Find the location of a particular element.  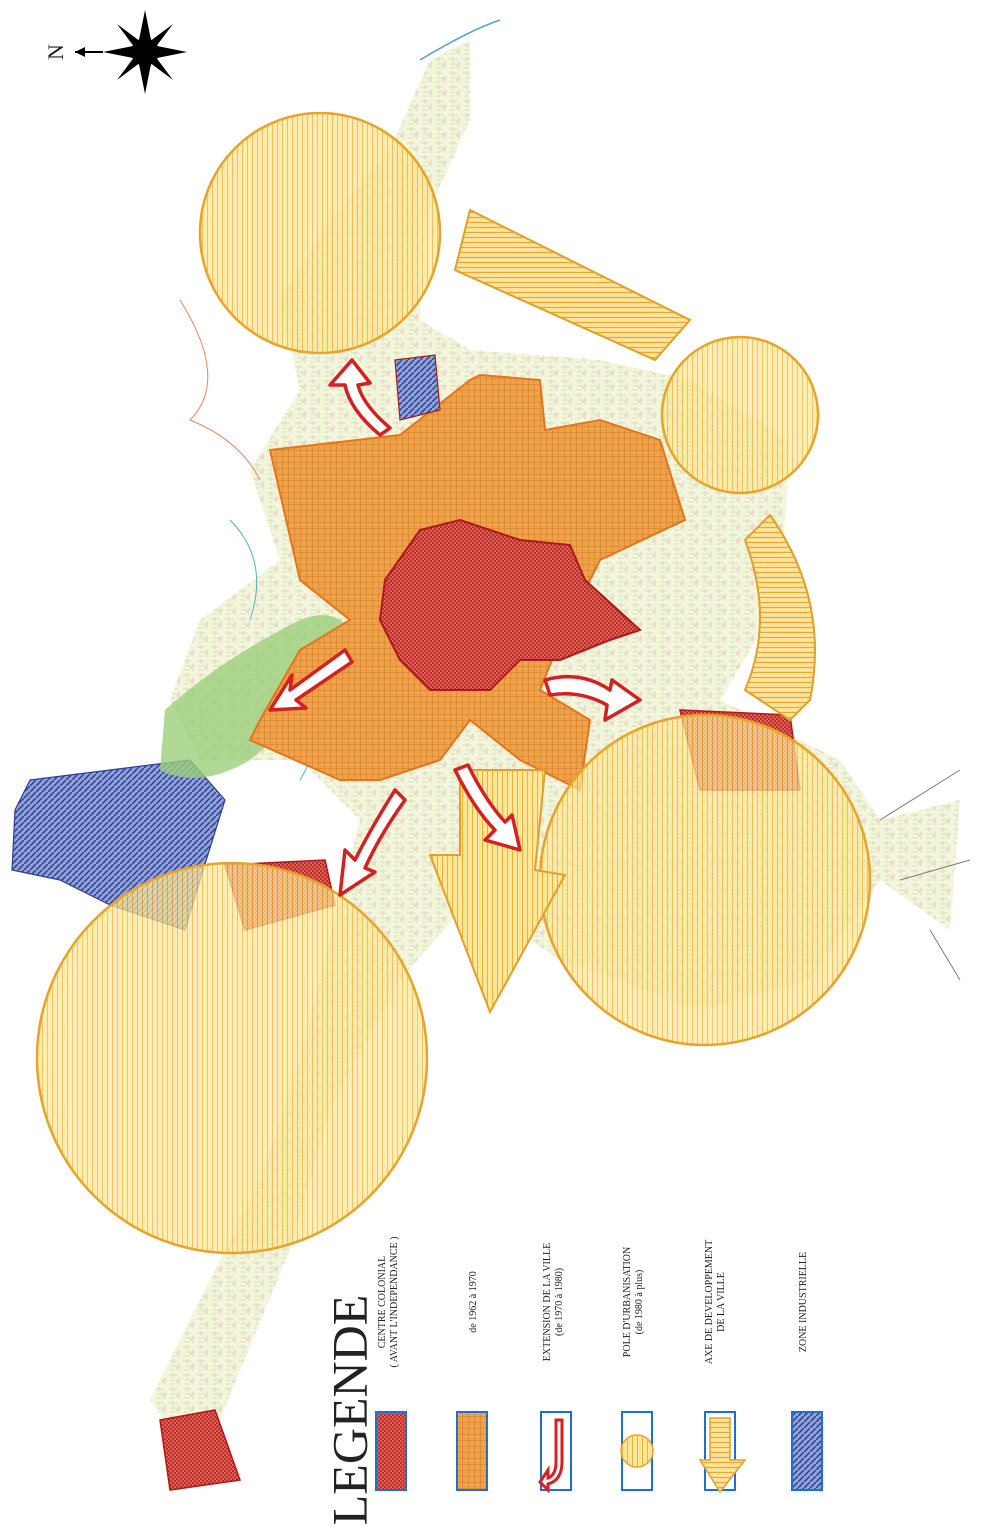

colonial-centre is located at coordinates (510, 604).